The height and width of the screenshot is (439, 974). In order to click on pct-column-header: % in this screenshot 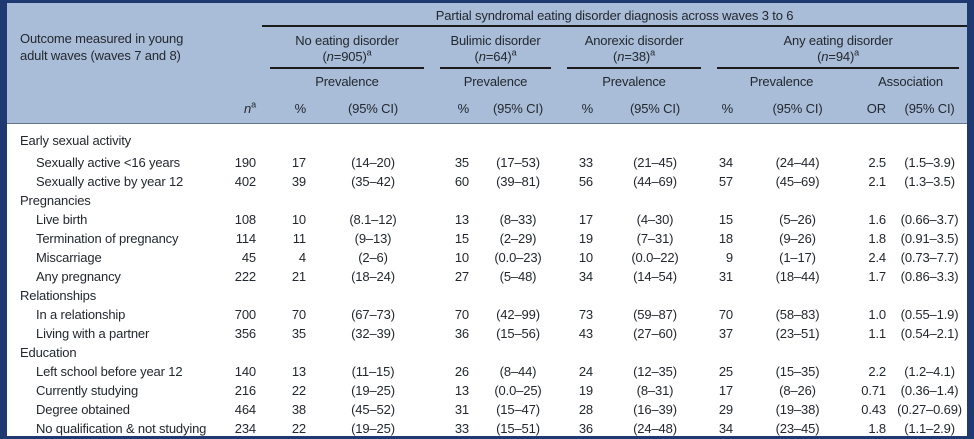, I will do `click(300, 108)`.